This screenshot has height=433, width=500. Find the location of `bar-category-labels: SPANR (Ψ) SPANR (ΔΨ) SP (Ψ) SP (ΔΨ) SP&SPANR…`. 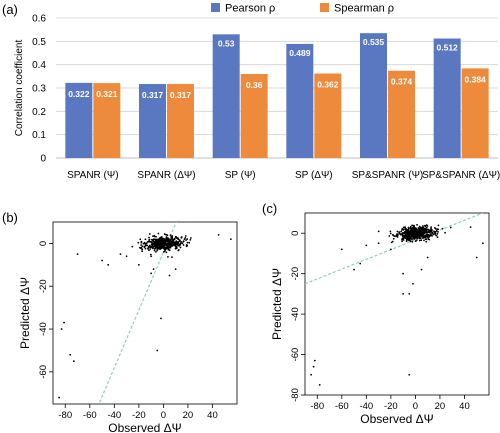

bar-category-labels: SPANR (Ψ) SPANR (ΔΨ) SP (Ψ) SP (ΔΨ) SP&SPANR… is located at coordinates (283, 175).